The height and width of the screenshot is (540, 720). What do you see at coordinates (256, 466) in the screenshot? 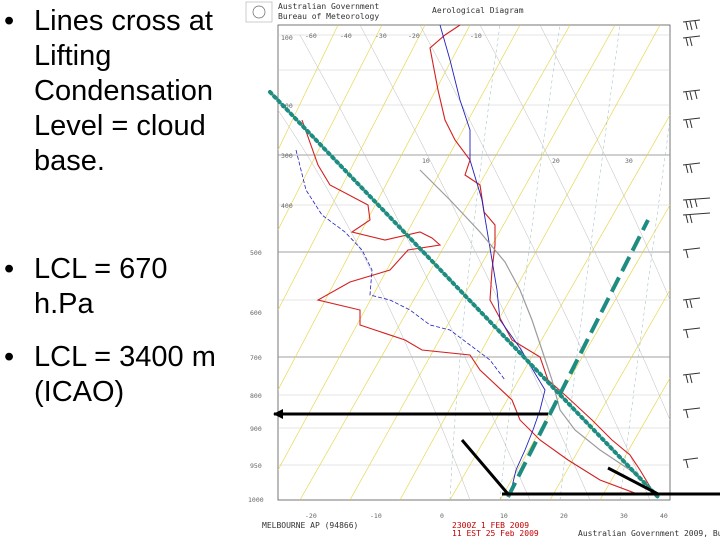
I see `svg-text: 950` at bounding box center [256, 466].